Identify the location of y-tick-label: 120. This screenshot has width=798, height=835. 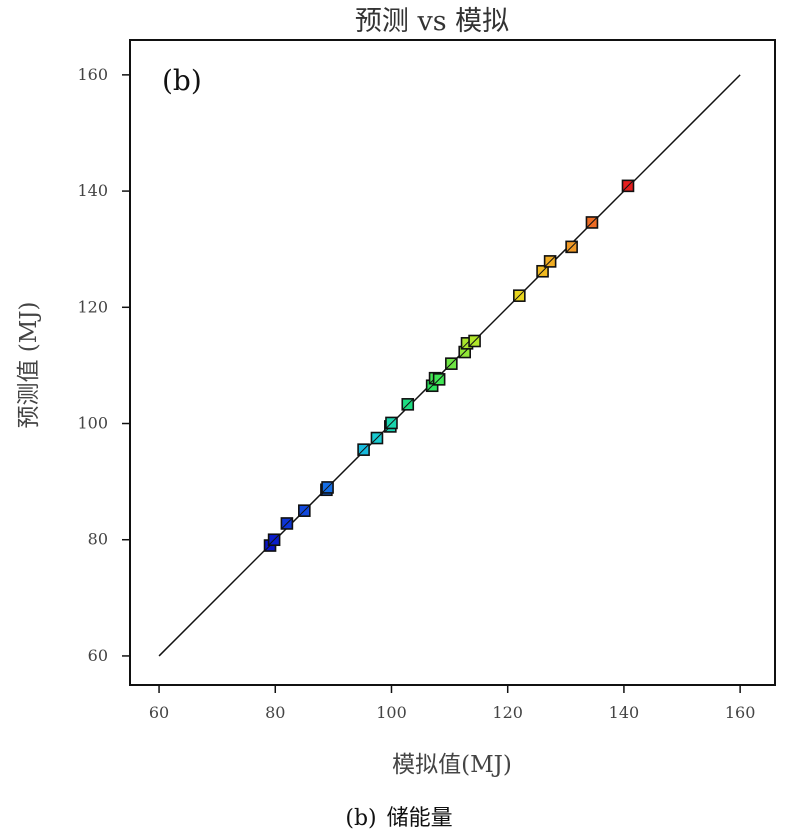
(92, 306).